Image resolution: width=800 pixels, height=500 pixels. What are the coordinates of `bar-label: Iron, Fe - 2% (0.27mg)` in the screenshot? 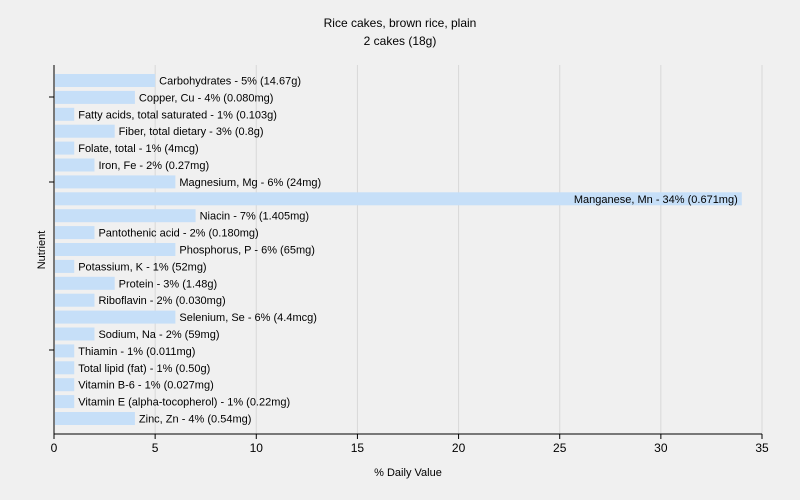 It's located at (153, 166).